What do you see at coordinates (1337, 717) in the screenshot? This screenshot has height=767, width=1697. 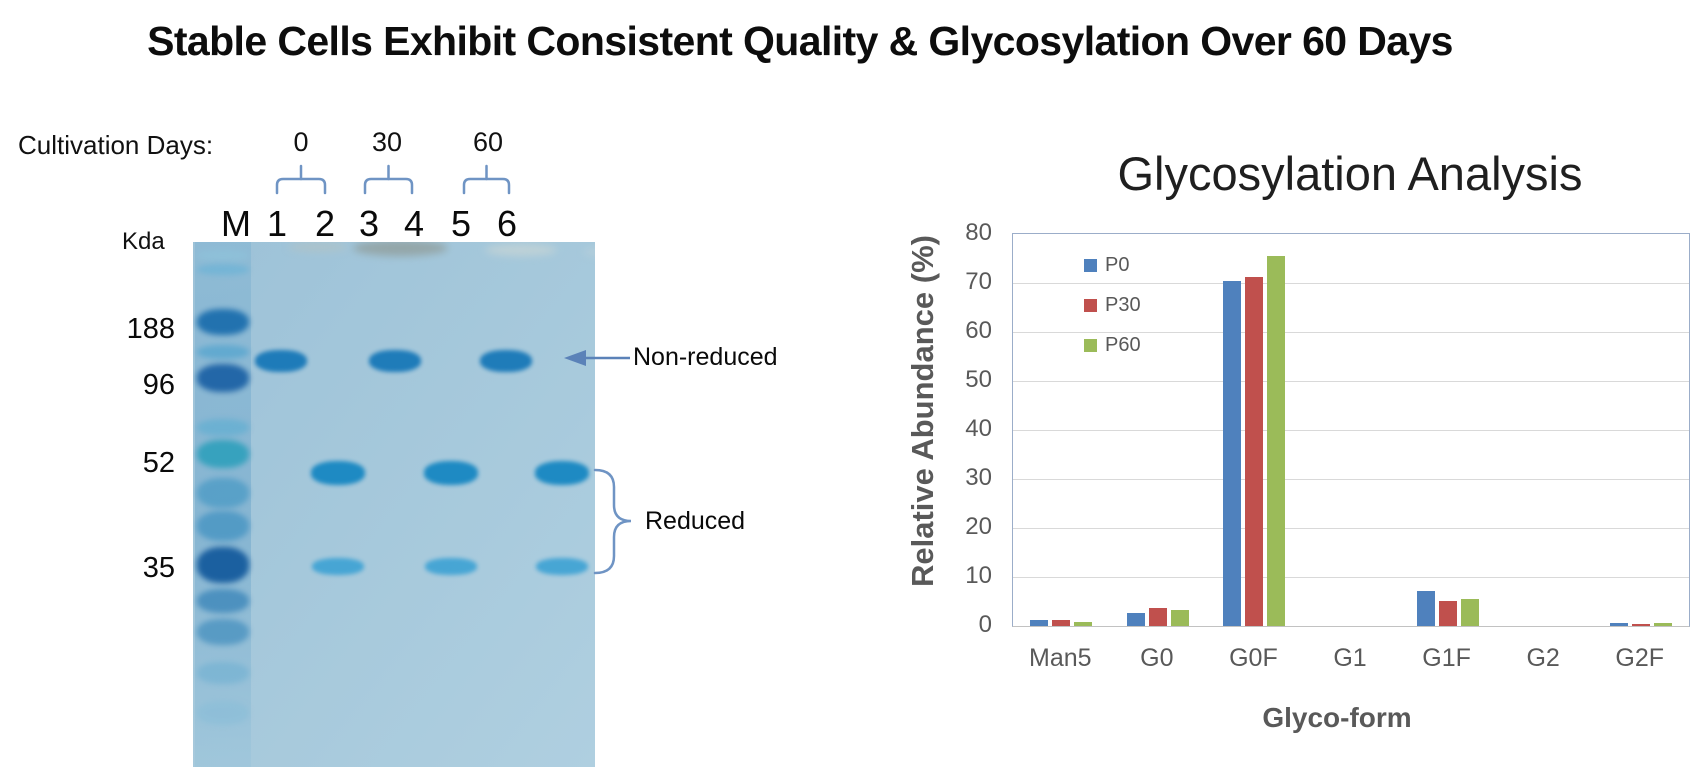 I see `x-axis-title: Glyco-form` at bounding box center [1337, 717].